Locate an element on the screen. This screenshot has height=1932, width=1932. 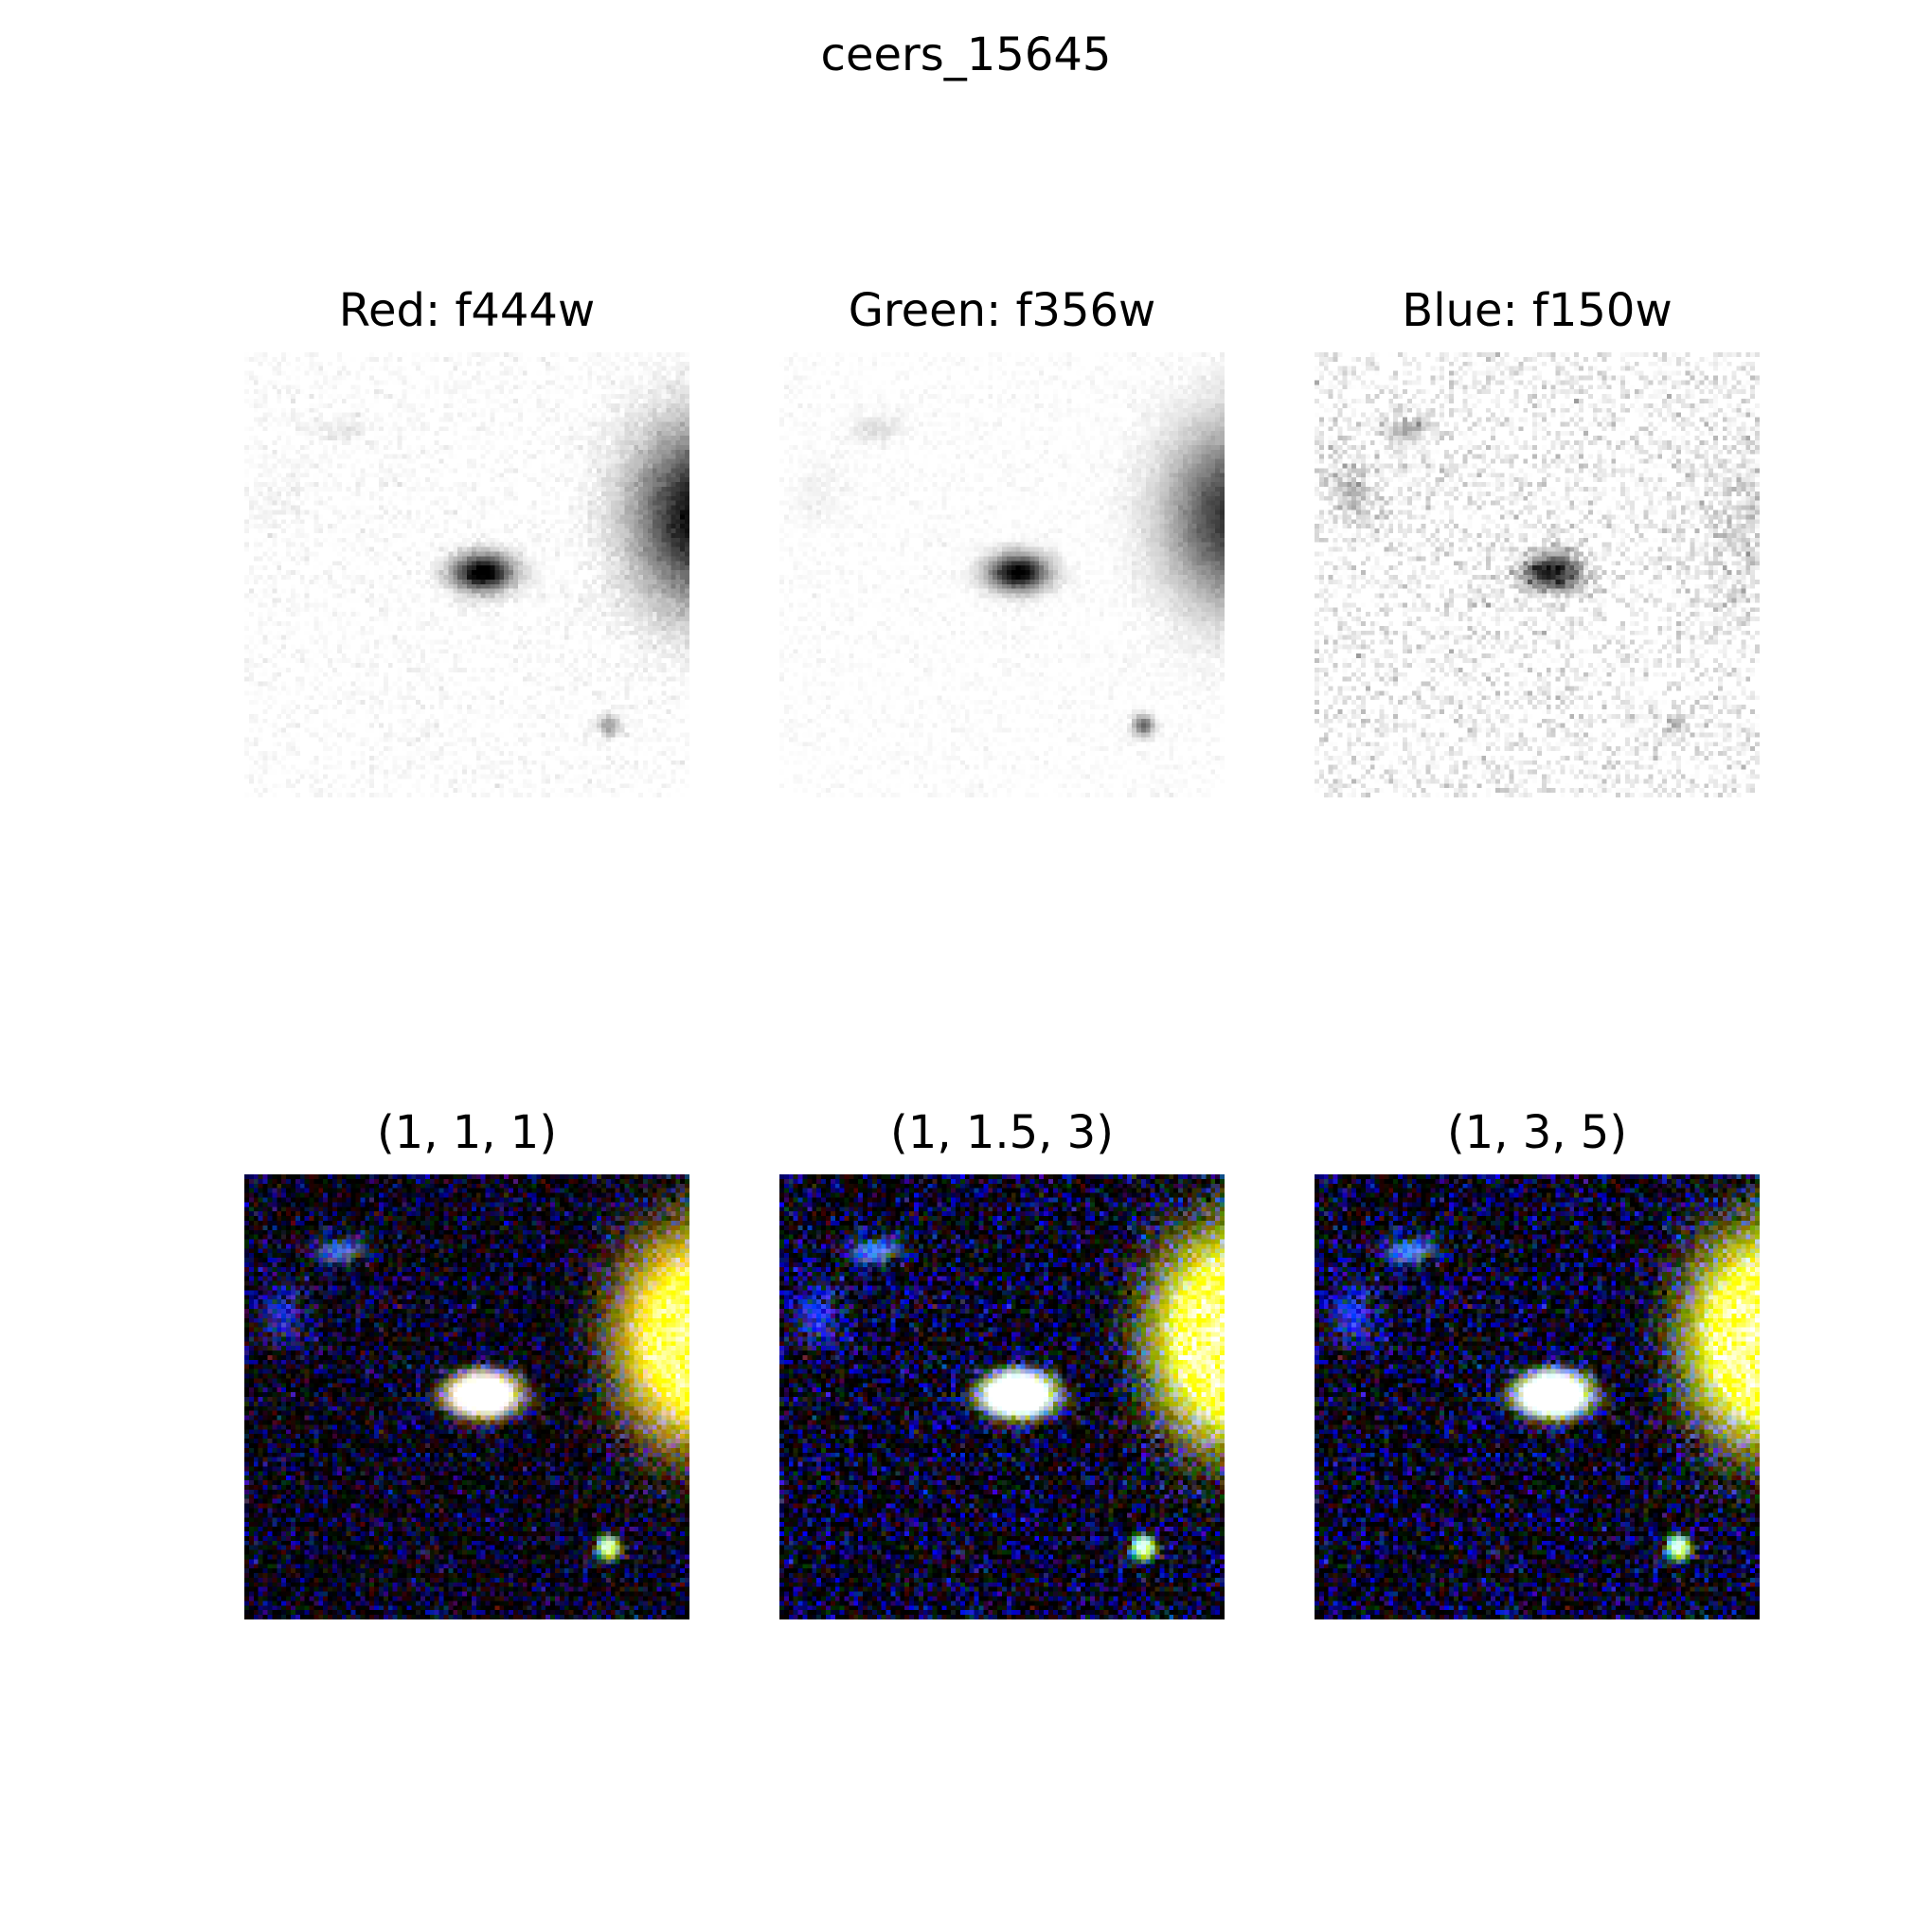
panel-title-red-filter: Red: f444w is located at coordinates (467, 310).